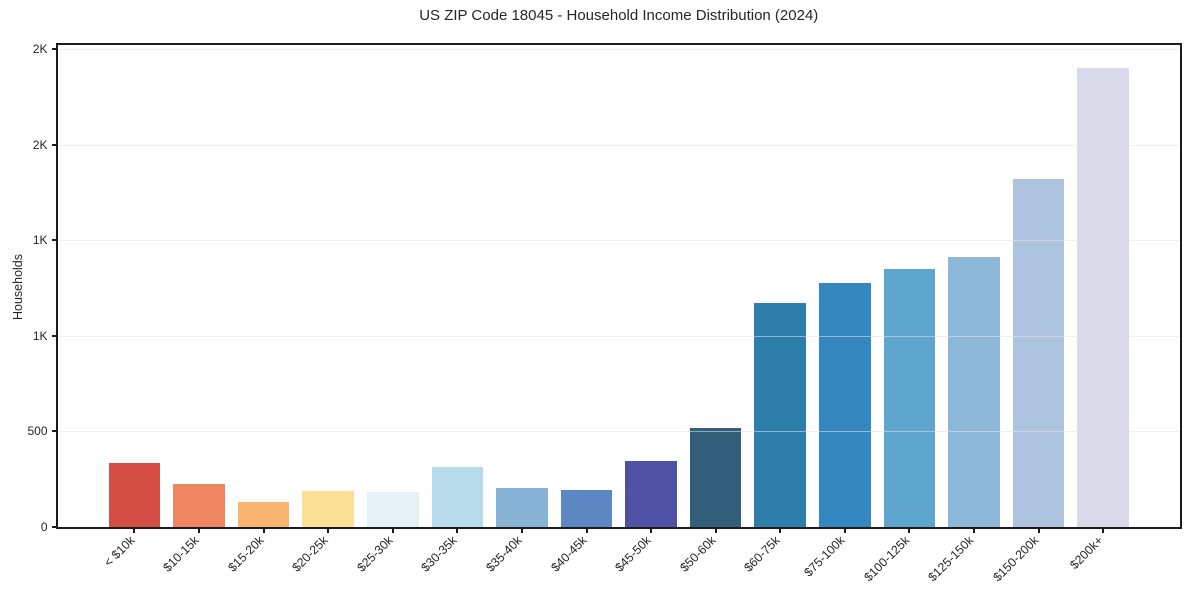 This screenshot has height=590, width=1189. I want to click on x-tick-label: $20-25k, so click(310, 554).